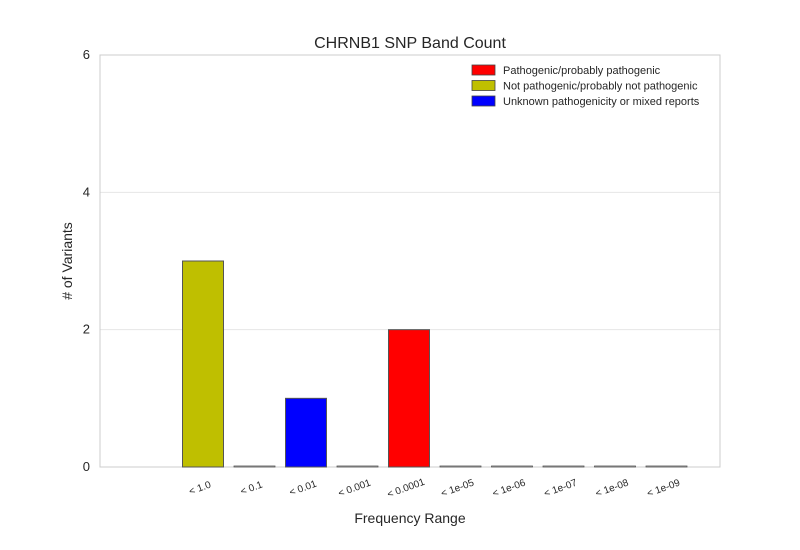  What do you see at coordinates (86, 466) in the screenshot?
I see `y-tick-label: 0` at bounding box center [86, 466].